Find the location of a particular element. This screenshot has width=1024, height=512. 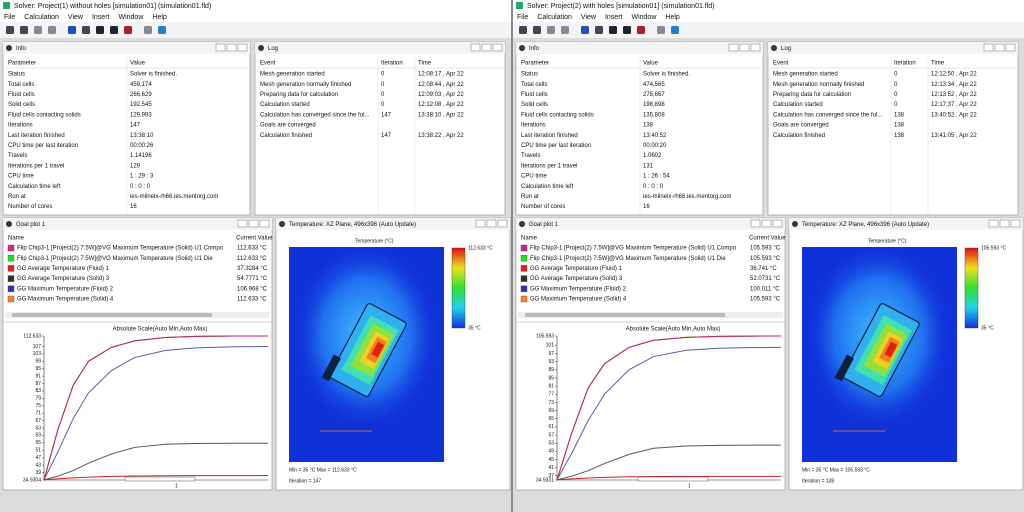

log-header: Iteration is located at coordinates (905, 64).